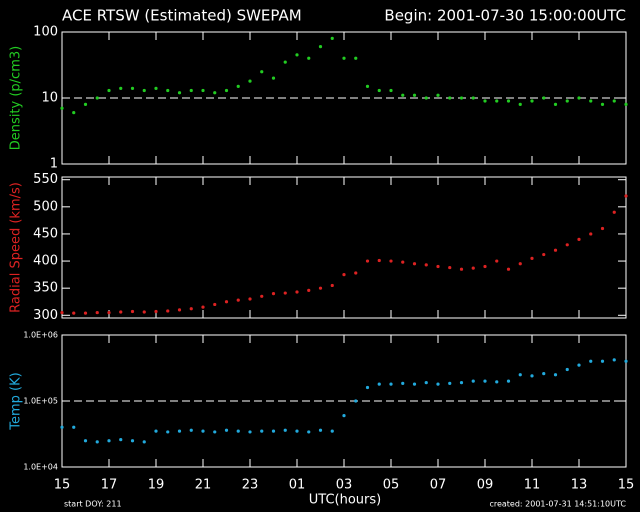 The width and height of the screenshot is (640, 512). What do you see at coordinates (345, 500) in the screenshot?
I see `x-axis-label: UTC(hours)` at bounding box center [345, 500].